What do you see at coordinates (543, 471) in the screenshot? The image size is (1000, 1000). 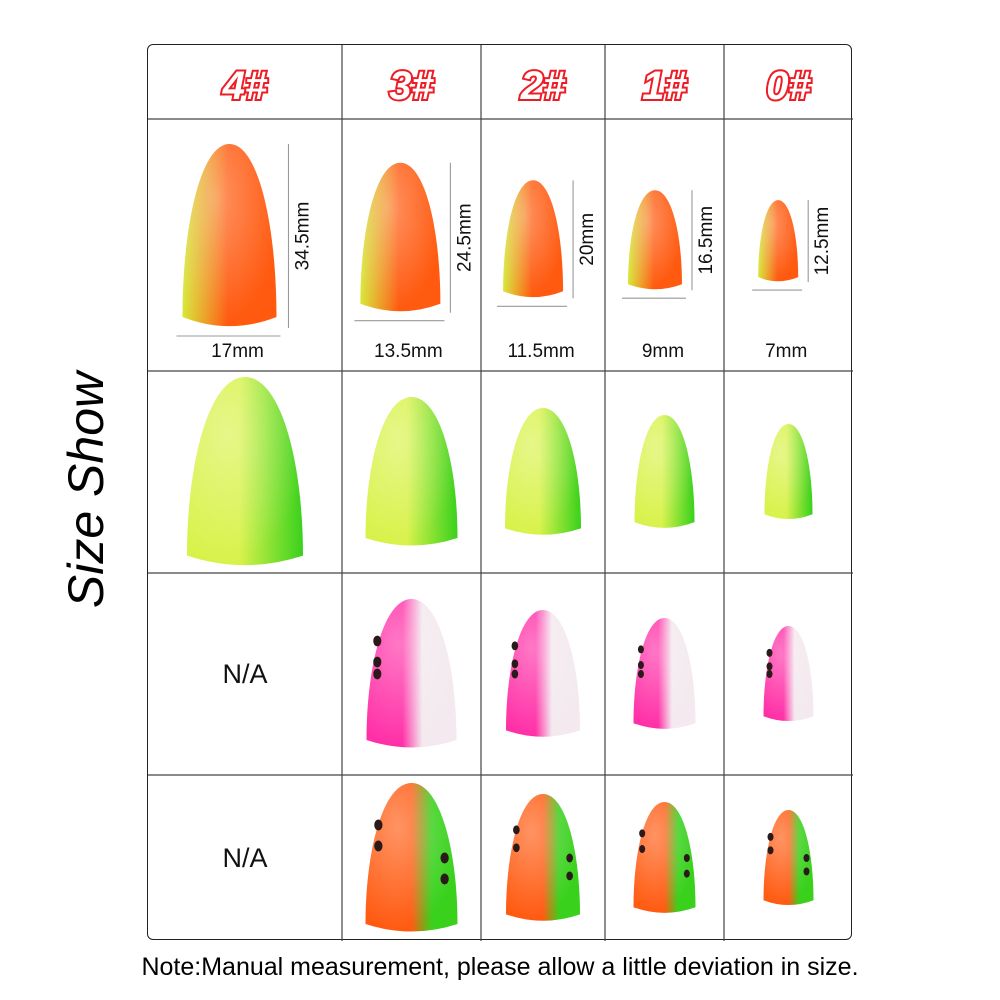 I see `float-green-yellow-2#` at bounding box center [543, 471].